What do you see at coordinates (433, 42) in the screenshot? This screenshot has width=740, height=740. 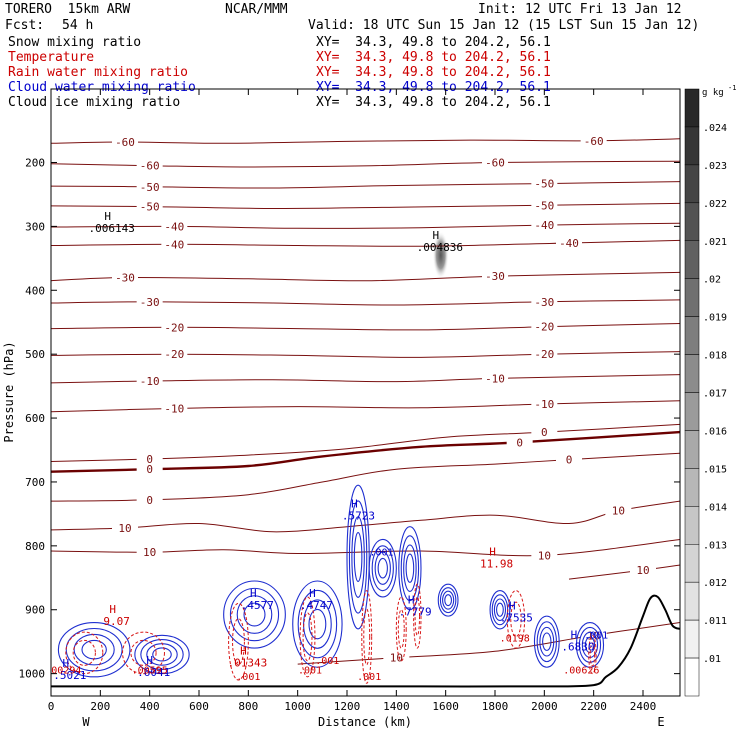 I see `field-xy-snow: XY= 34.3, 49.8 to 204.2, 56.1` at bounding box center [433, 42].